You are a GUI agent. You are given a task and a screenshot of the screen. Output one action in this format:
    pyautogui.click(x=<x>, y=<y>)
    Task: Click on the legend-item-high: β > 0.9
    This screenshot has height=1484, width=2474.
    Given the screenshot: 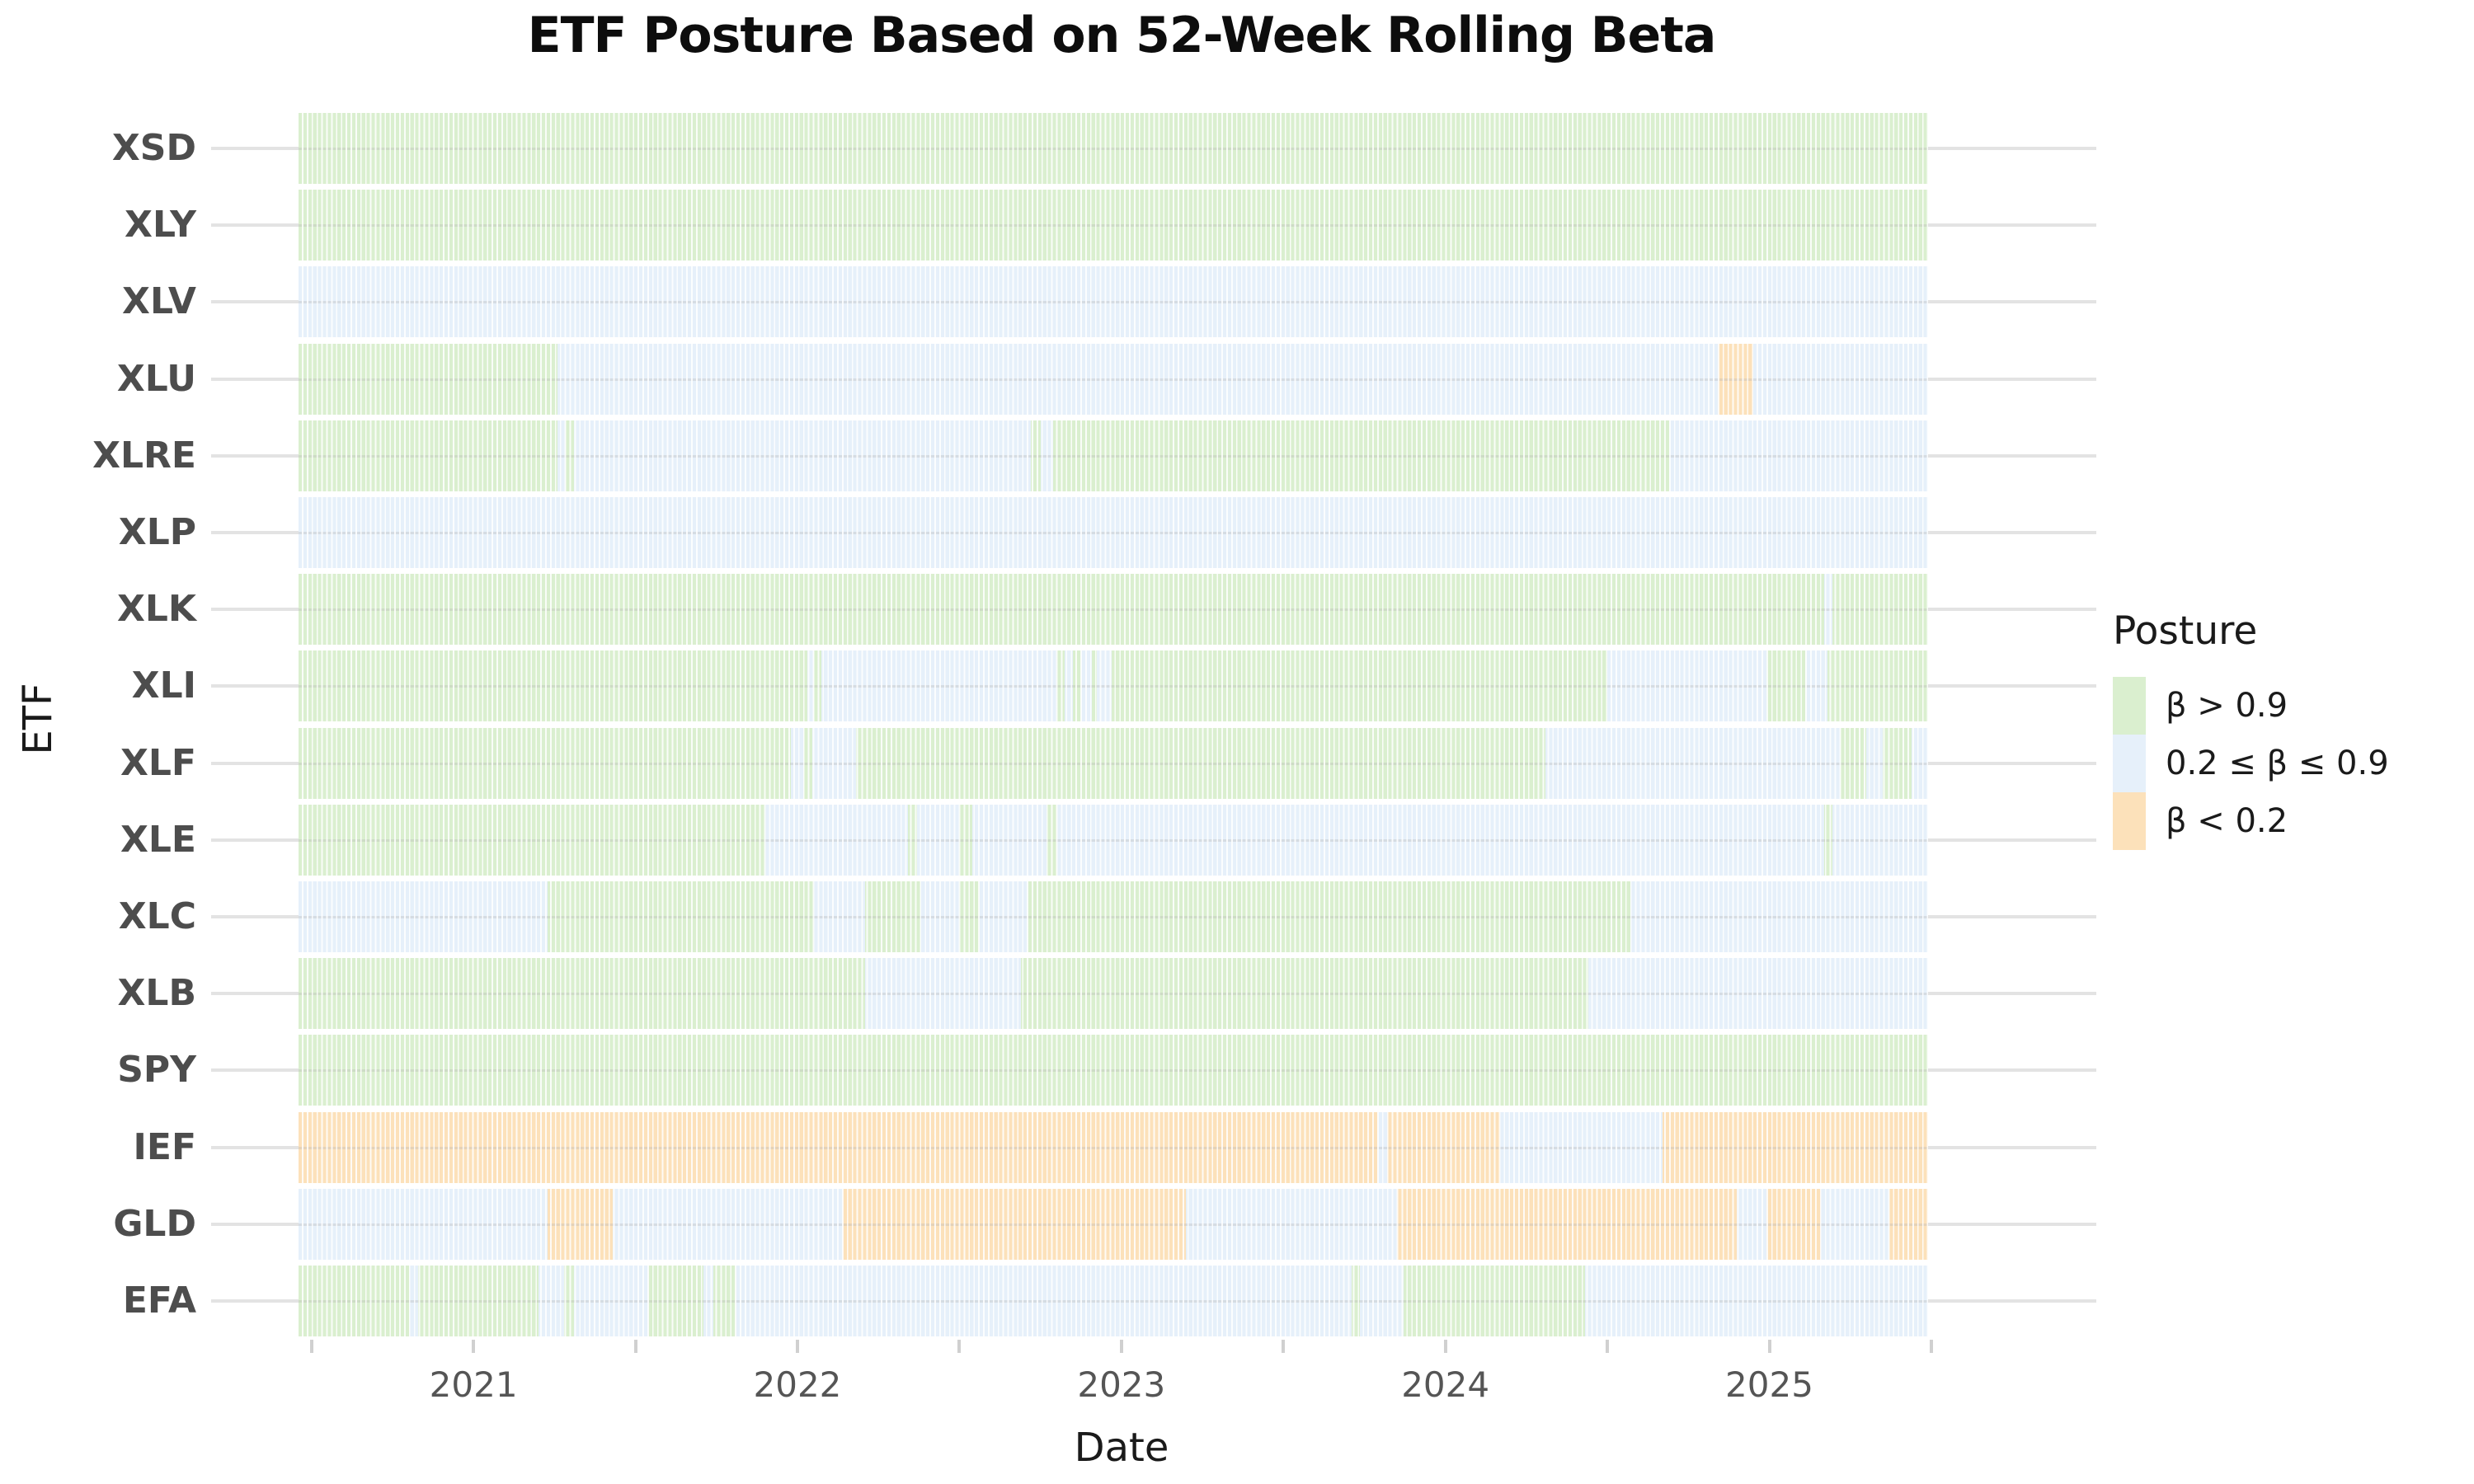 What is the action you would take?
    pyautogui.click(x=2251, y=706)
    